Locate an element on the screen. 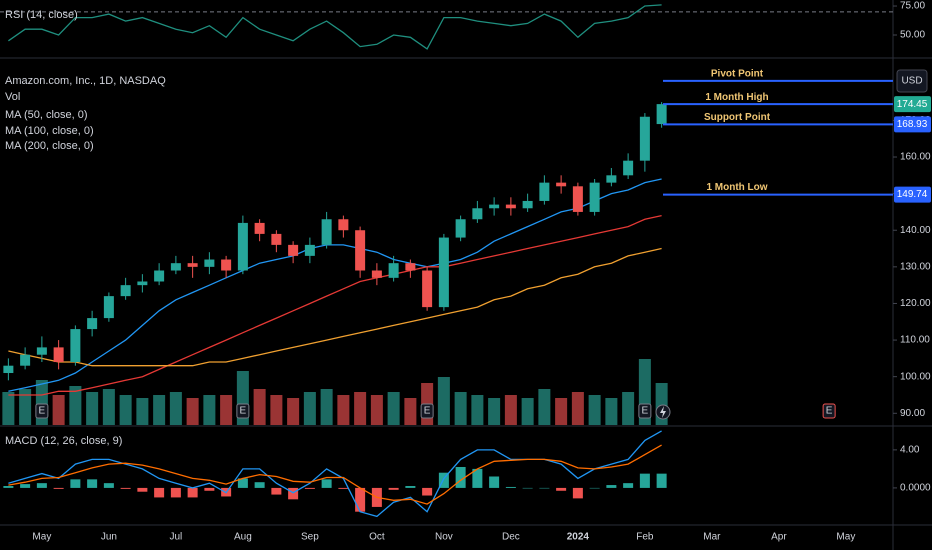  y-tick-label: 90.00 is located at coordinates (912, 413).